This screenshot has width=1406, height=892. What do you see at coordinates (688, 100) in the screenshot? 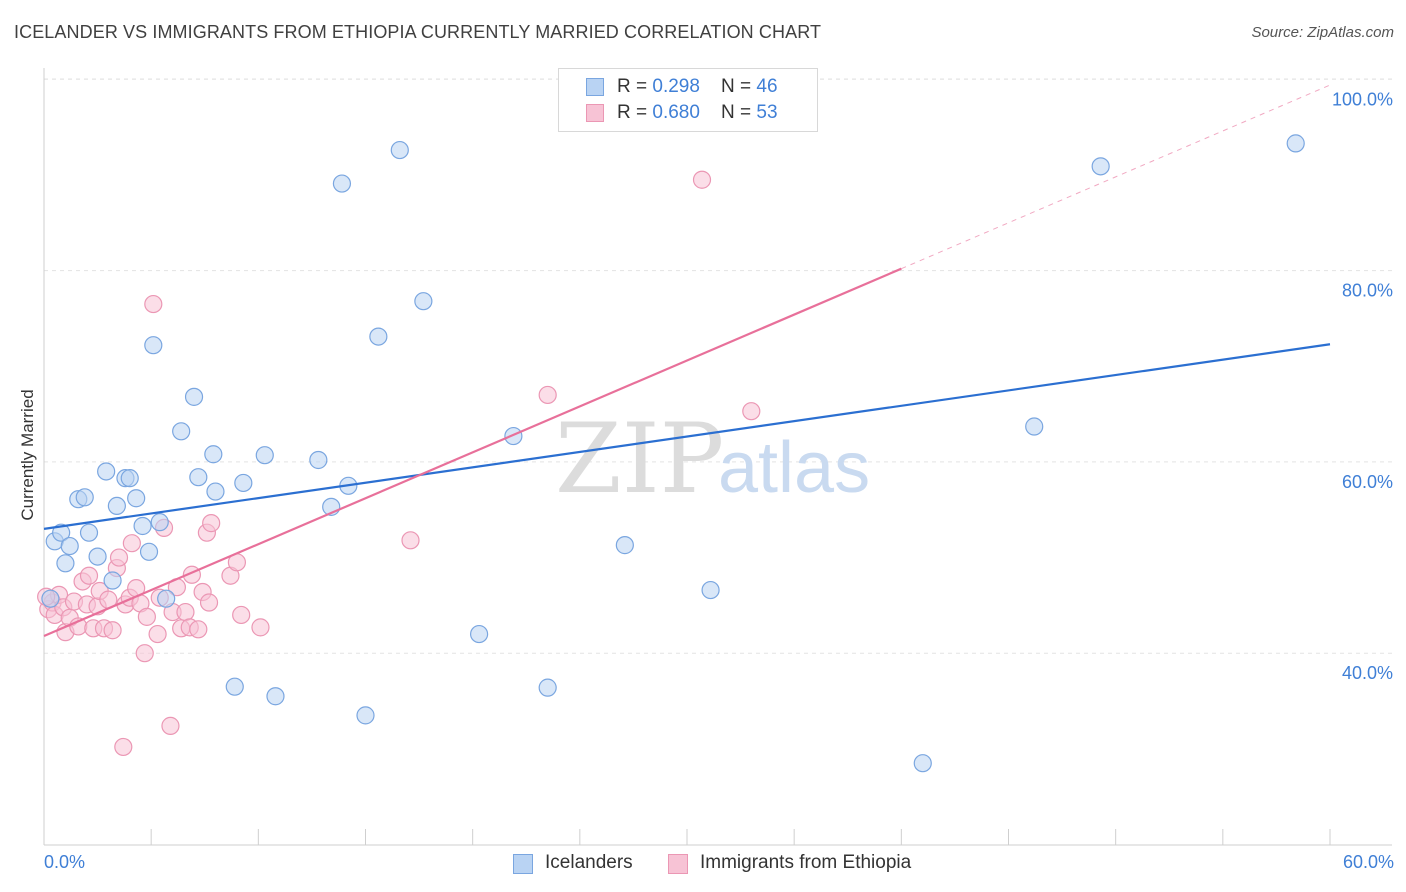
I see `stats-legend: R = 0.298 N = 46 R = 0.680 N = 53` at bounding box center [688, 100].